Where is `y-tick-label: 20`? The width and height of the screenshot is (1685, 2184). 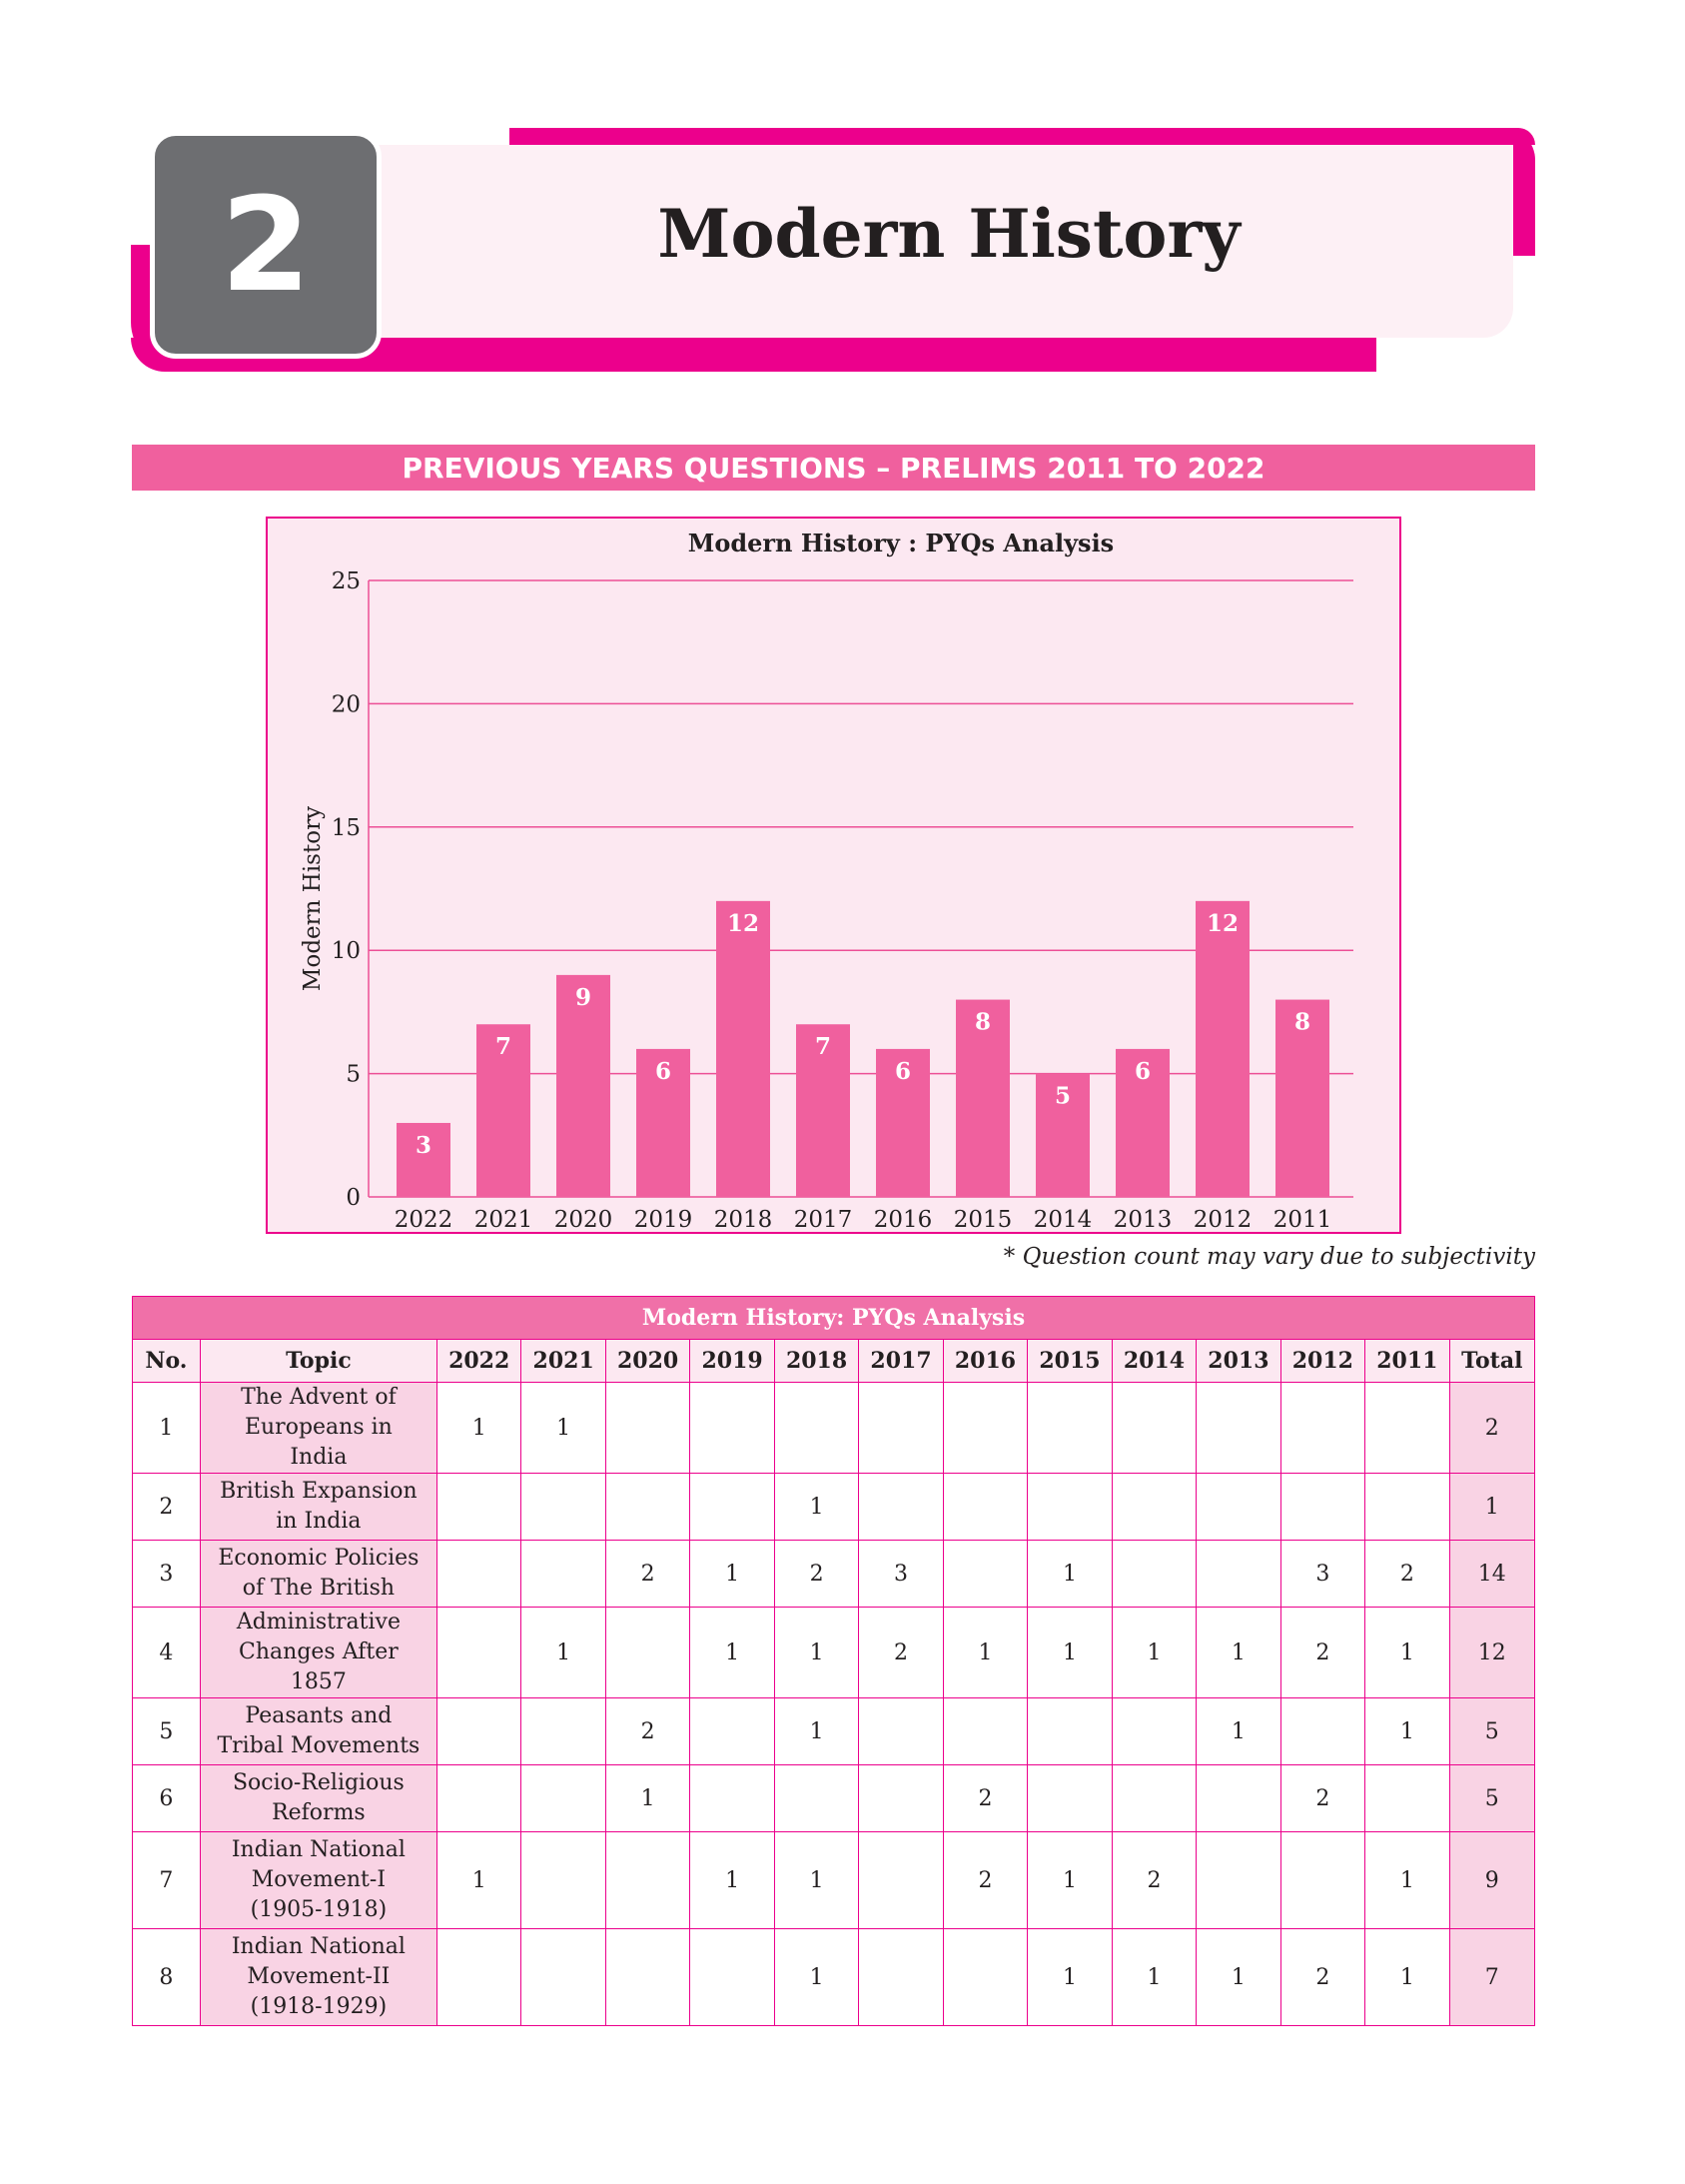 y-tick-label: 20 is located at coordinates (347, 704).